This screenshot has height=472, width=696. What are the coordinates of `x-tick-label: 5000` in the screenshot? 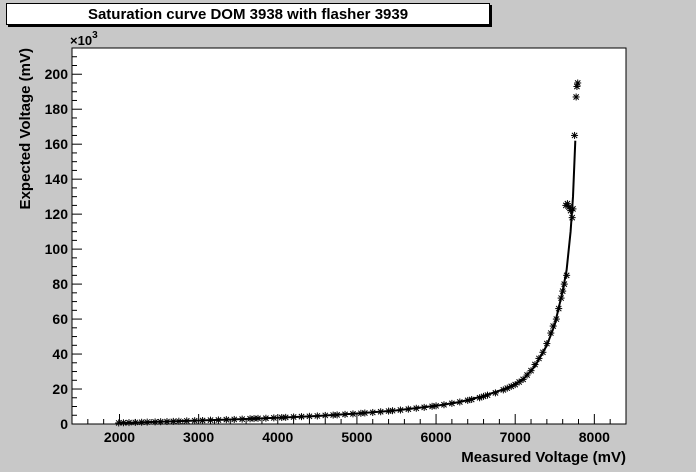 It's located at (356, 437).